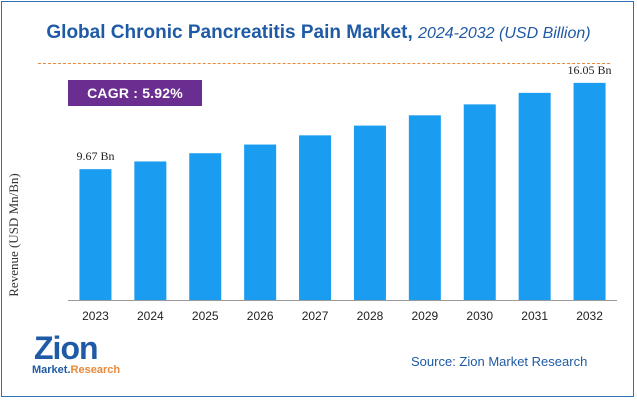 This screenshot has height=400, width=637. Describe the element at coordinates (424, 316) in the screenshot. I see `x-tick-2029: 2029` at that location.